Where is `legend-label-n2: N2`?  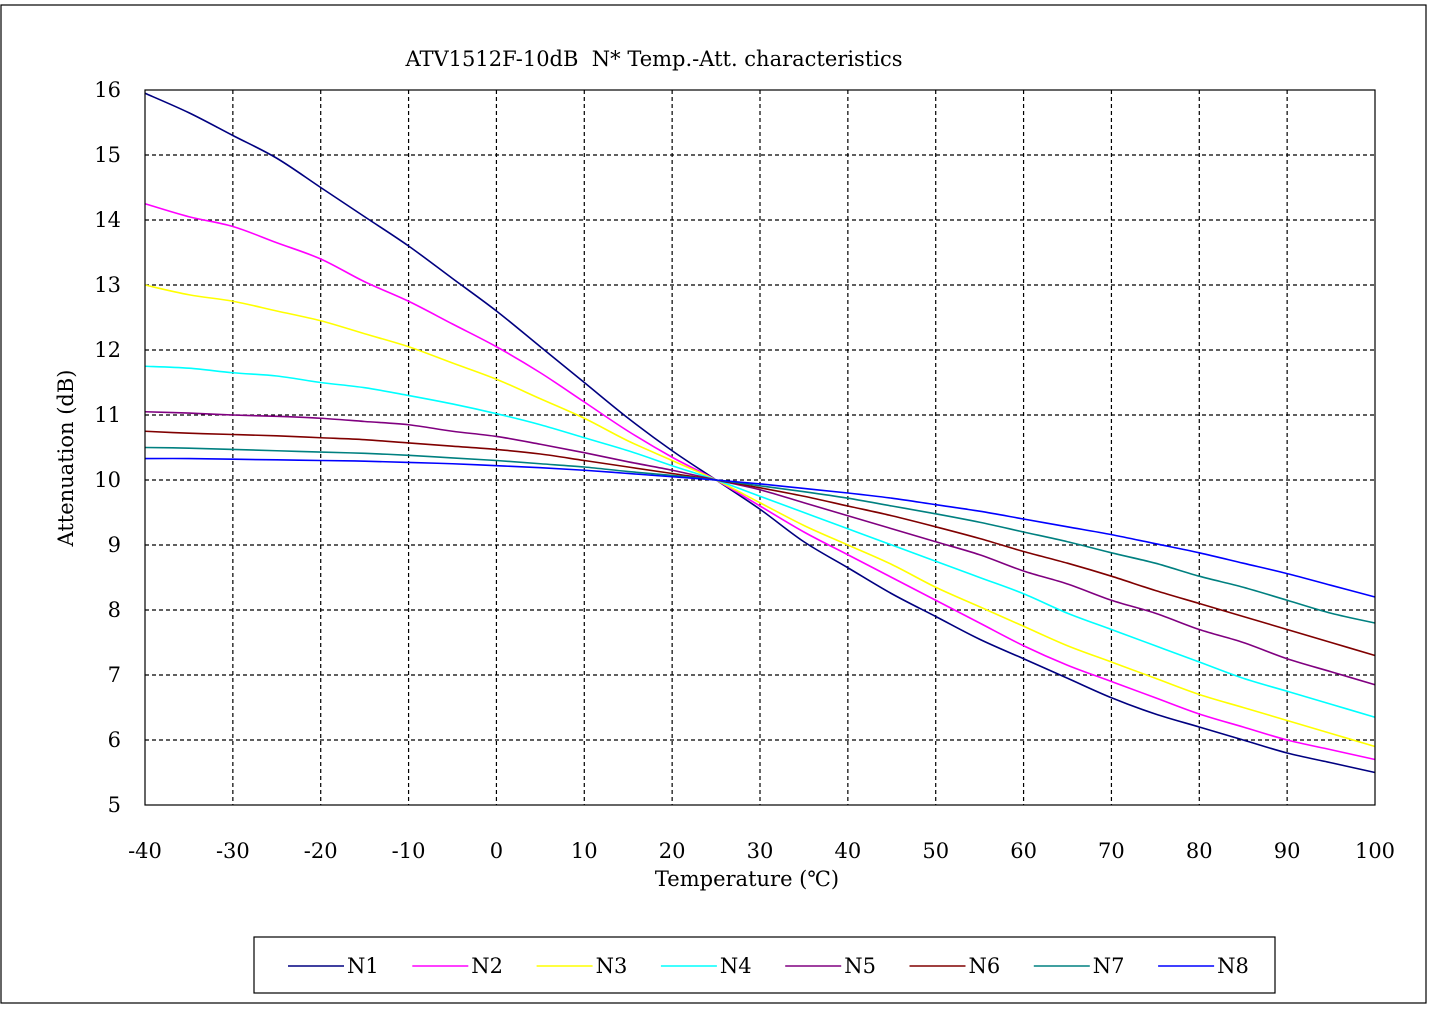 legend-label-n2: N2 is located at coordinates (487, 966).